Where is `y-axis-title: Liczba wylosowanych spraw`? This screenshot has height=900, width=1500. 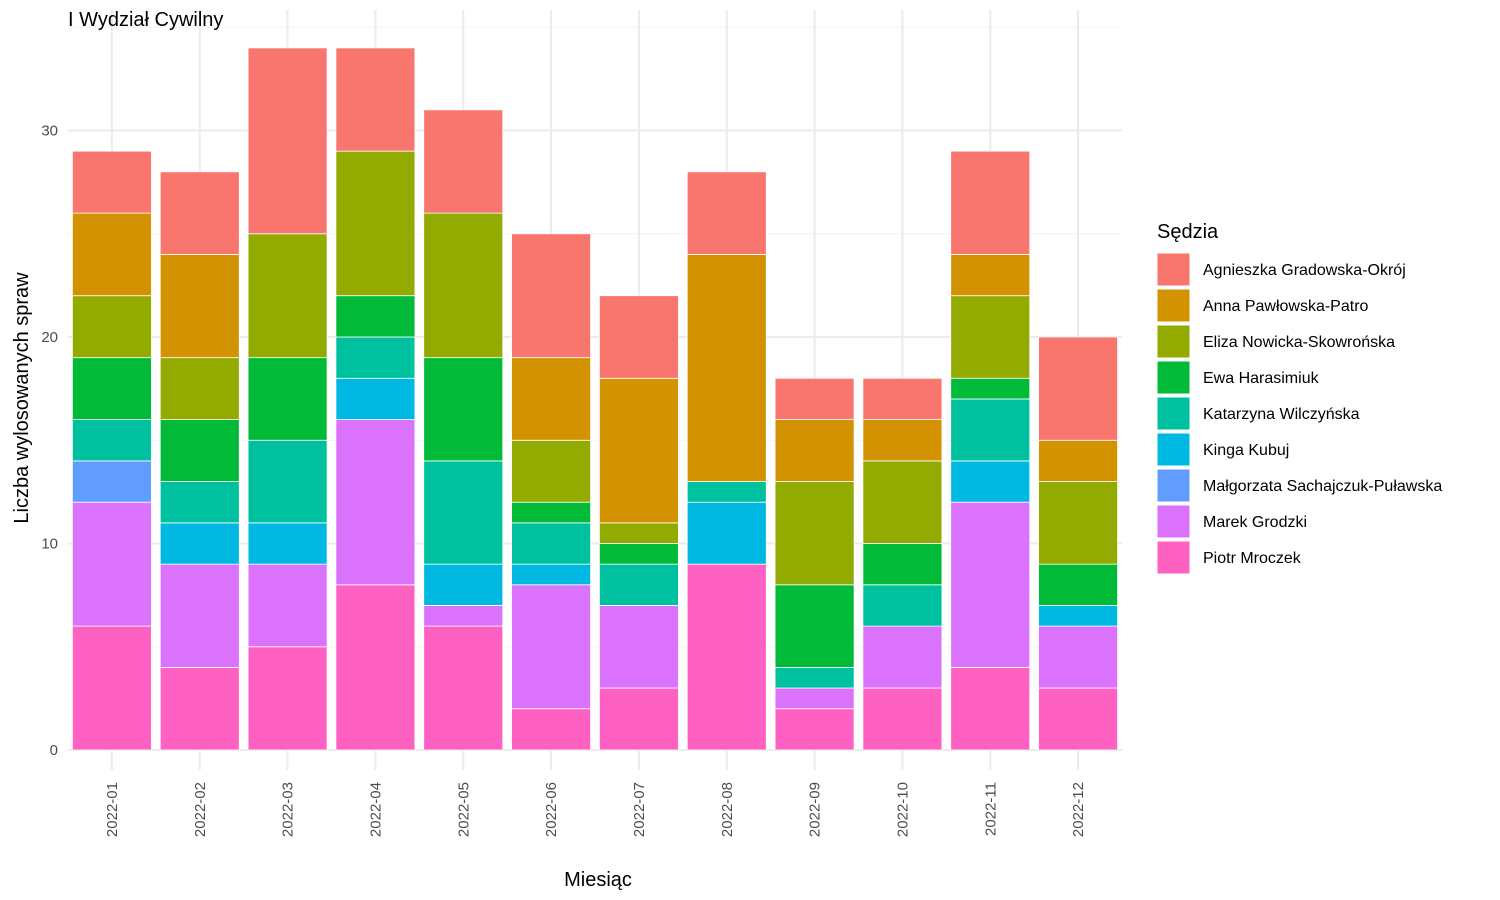 y-axis-title: Liczba wylosowanych spraw is located at coordinates (22, 398).